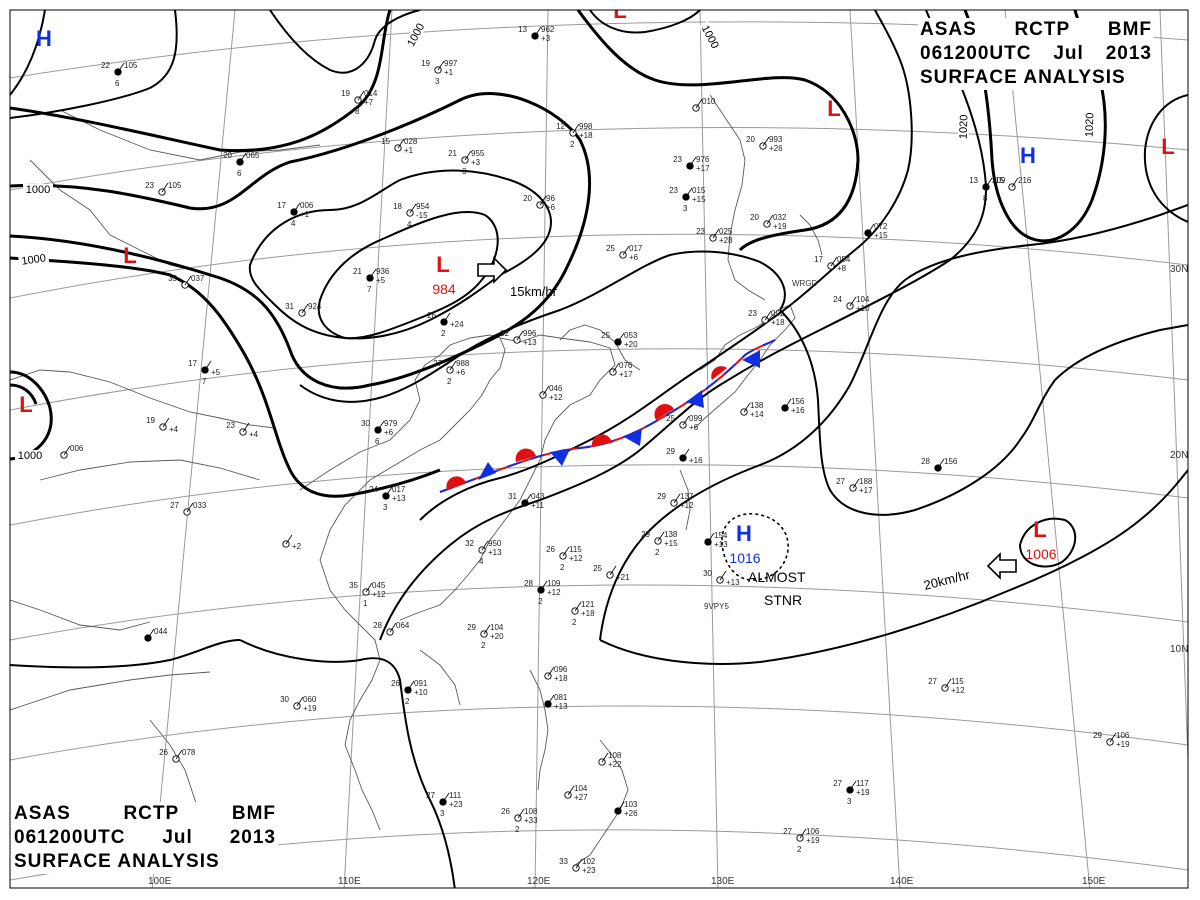  Describe the element at coordinates (798, 401) in the screenshot. I see `station-pressure: 156` at that location.